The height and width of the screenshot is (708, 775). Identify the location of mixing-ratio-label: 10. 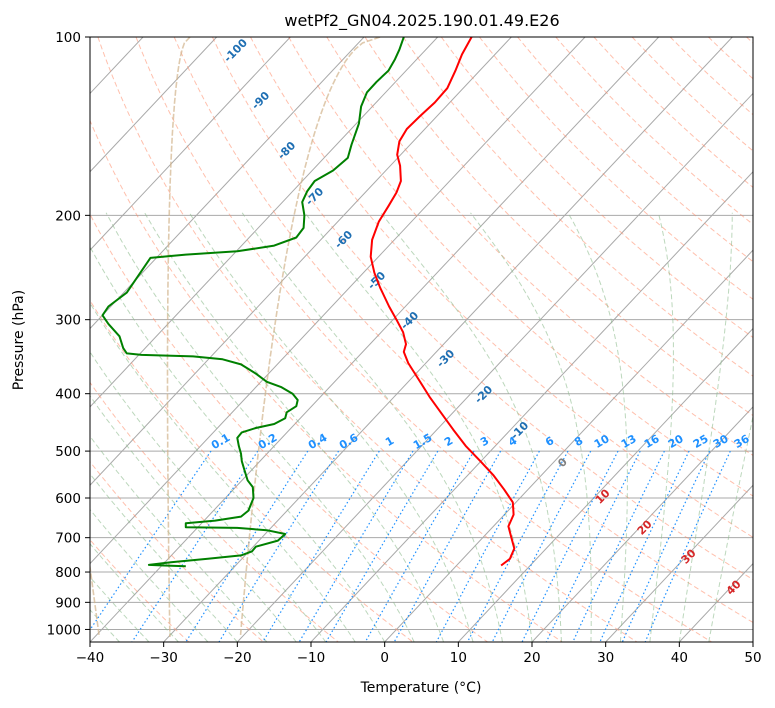
(602, 441).